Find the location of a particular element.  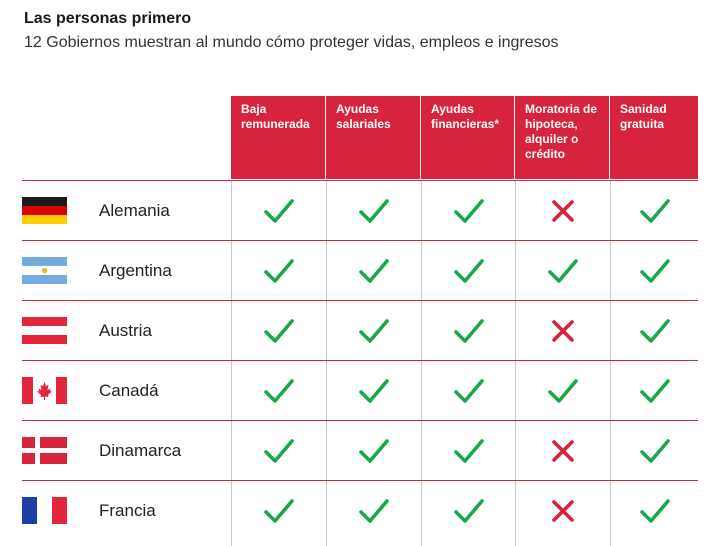

austria-flag is located at coordinates (44, 330).